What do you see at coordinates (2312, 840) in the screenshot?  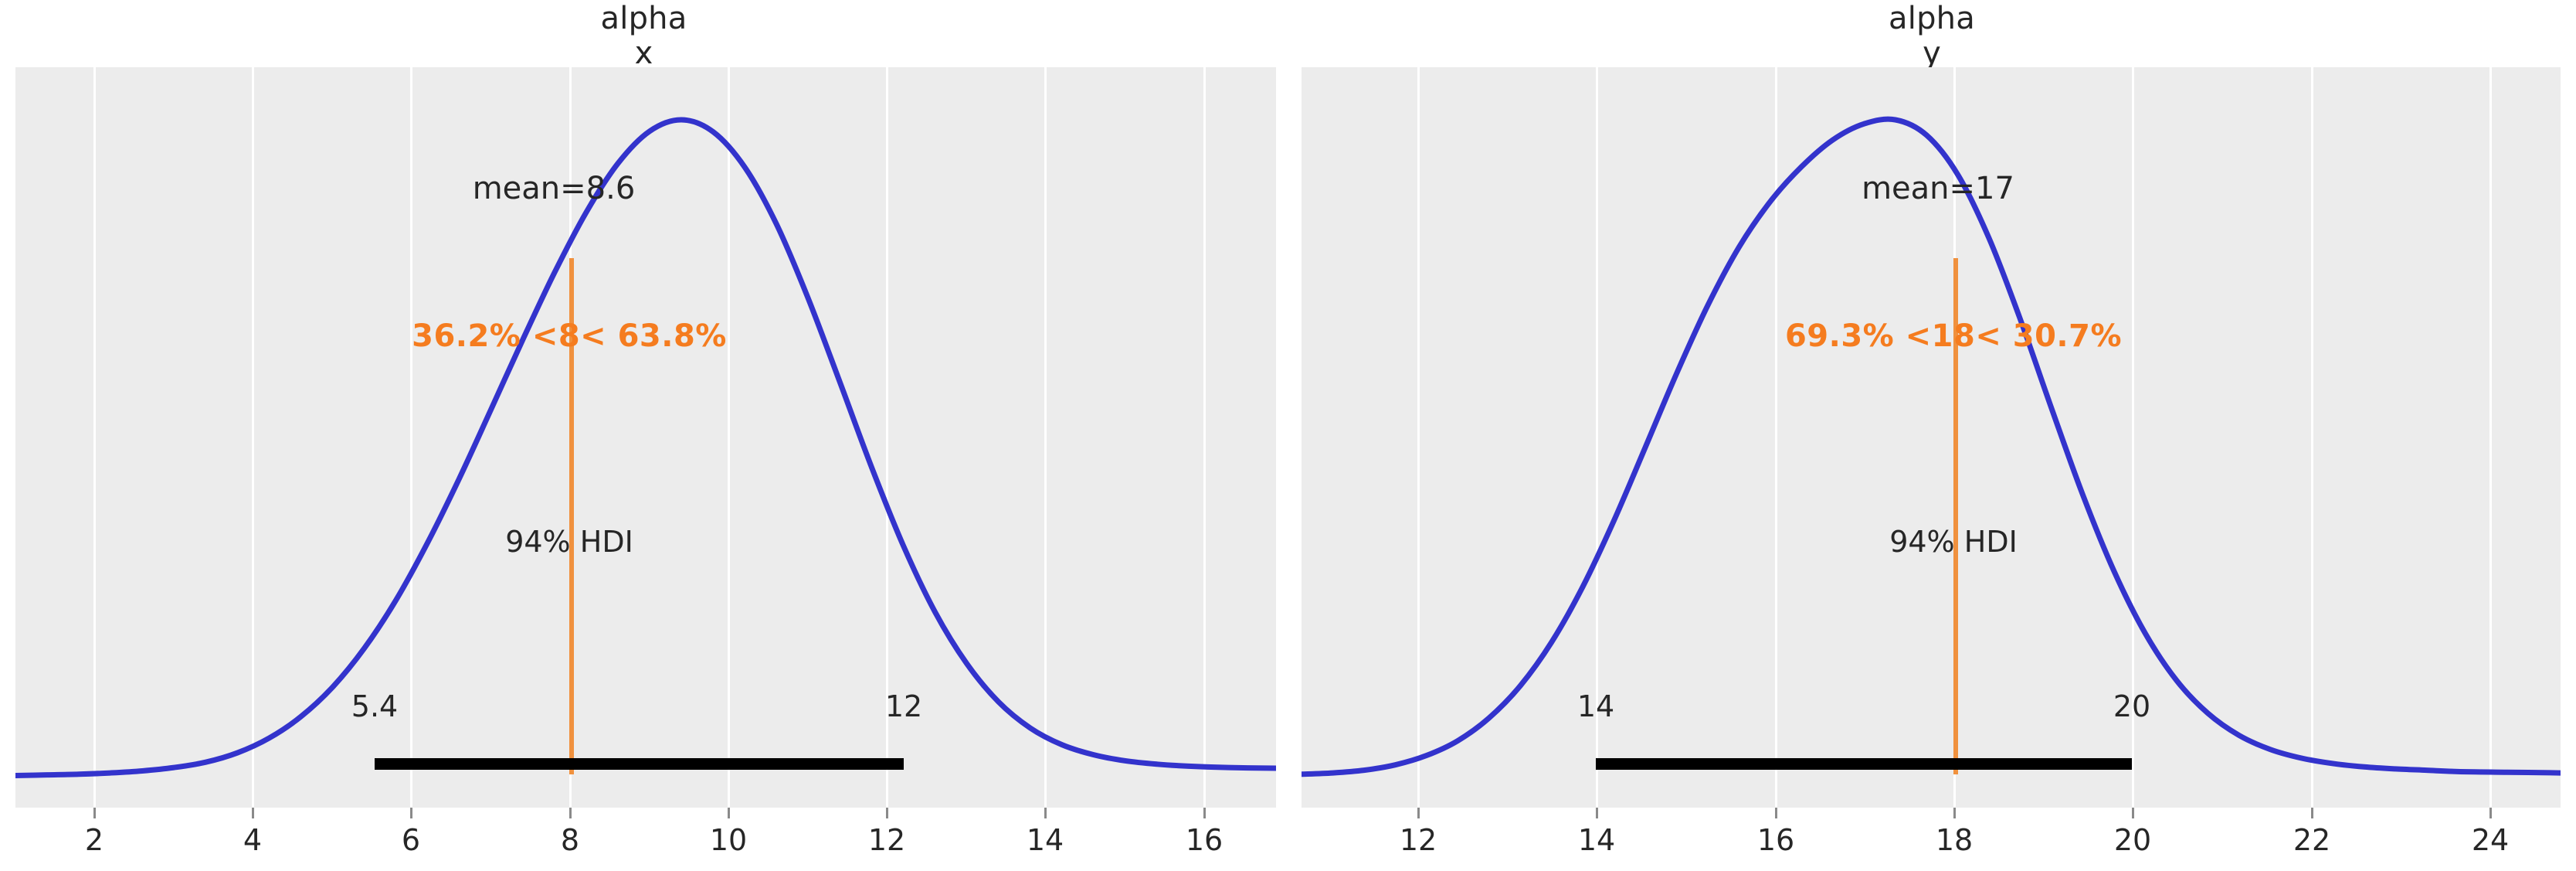 I see `x-tick-label: 22` at bounding box center [2312, 840].